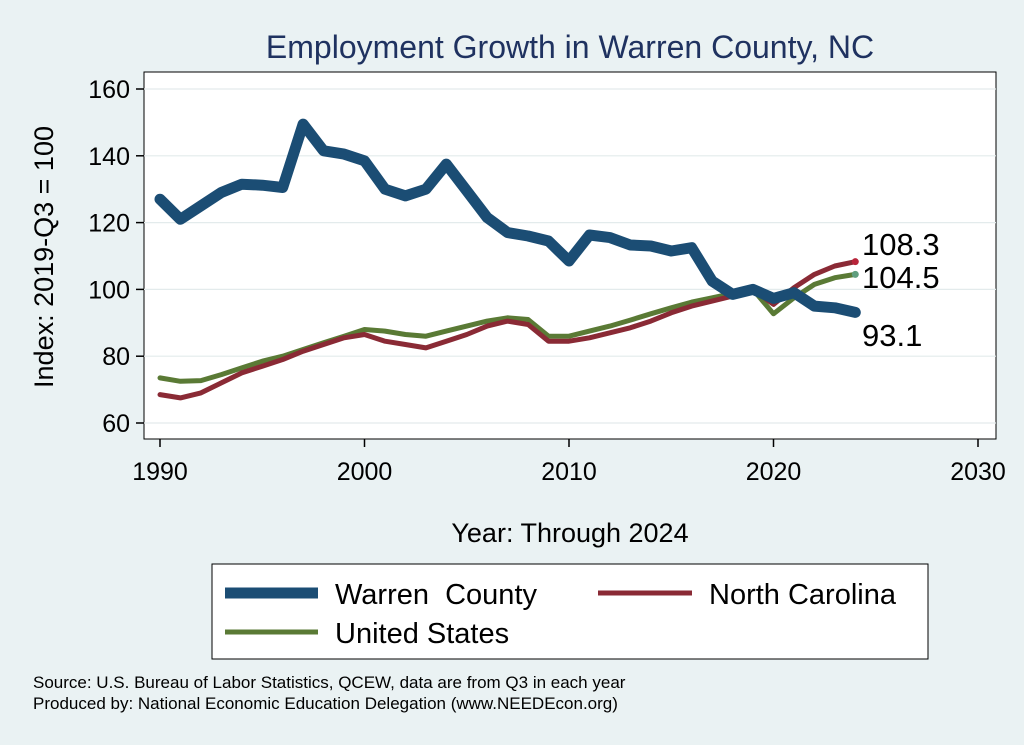 This screenshot has width=1024, height=745. Describe the element at coordinates (160, 472) in the screenshot. I see `x-tick-label-1990: 1990` at that location.